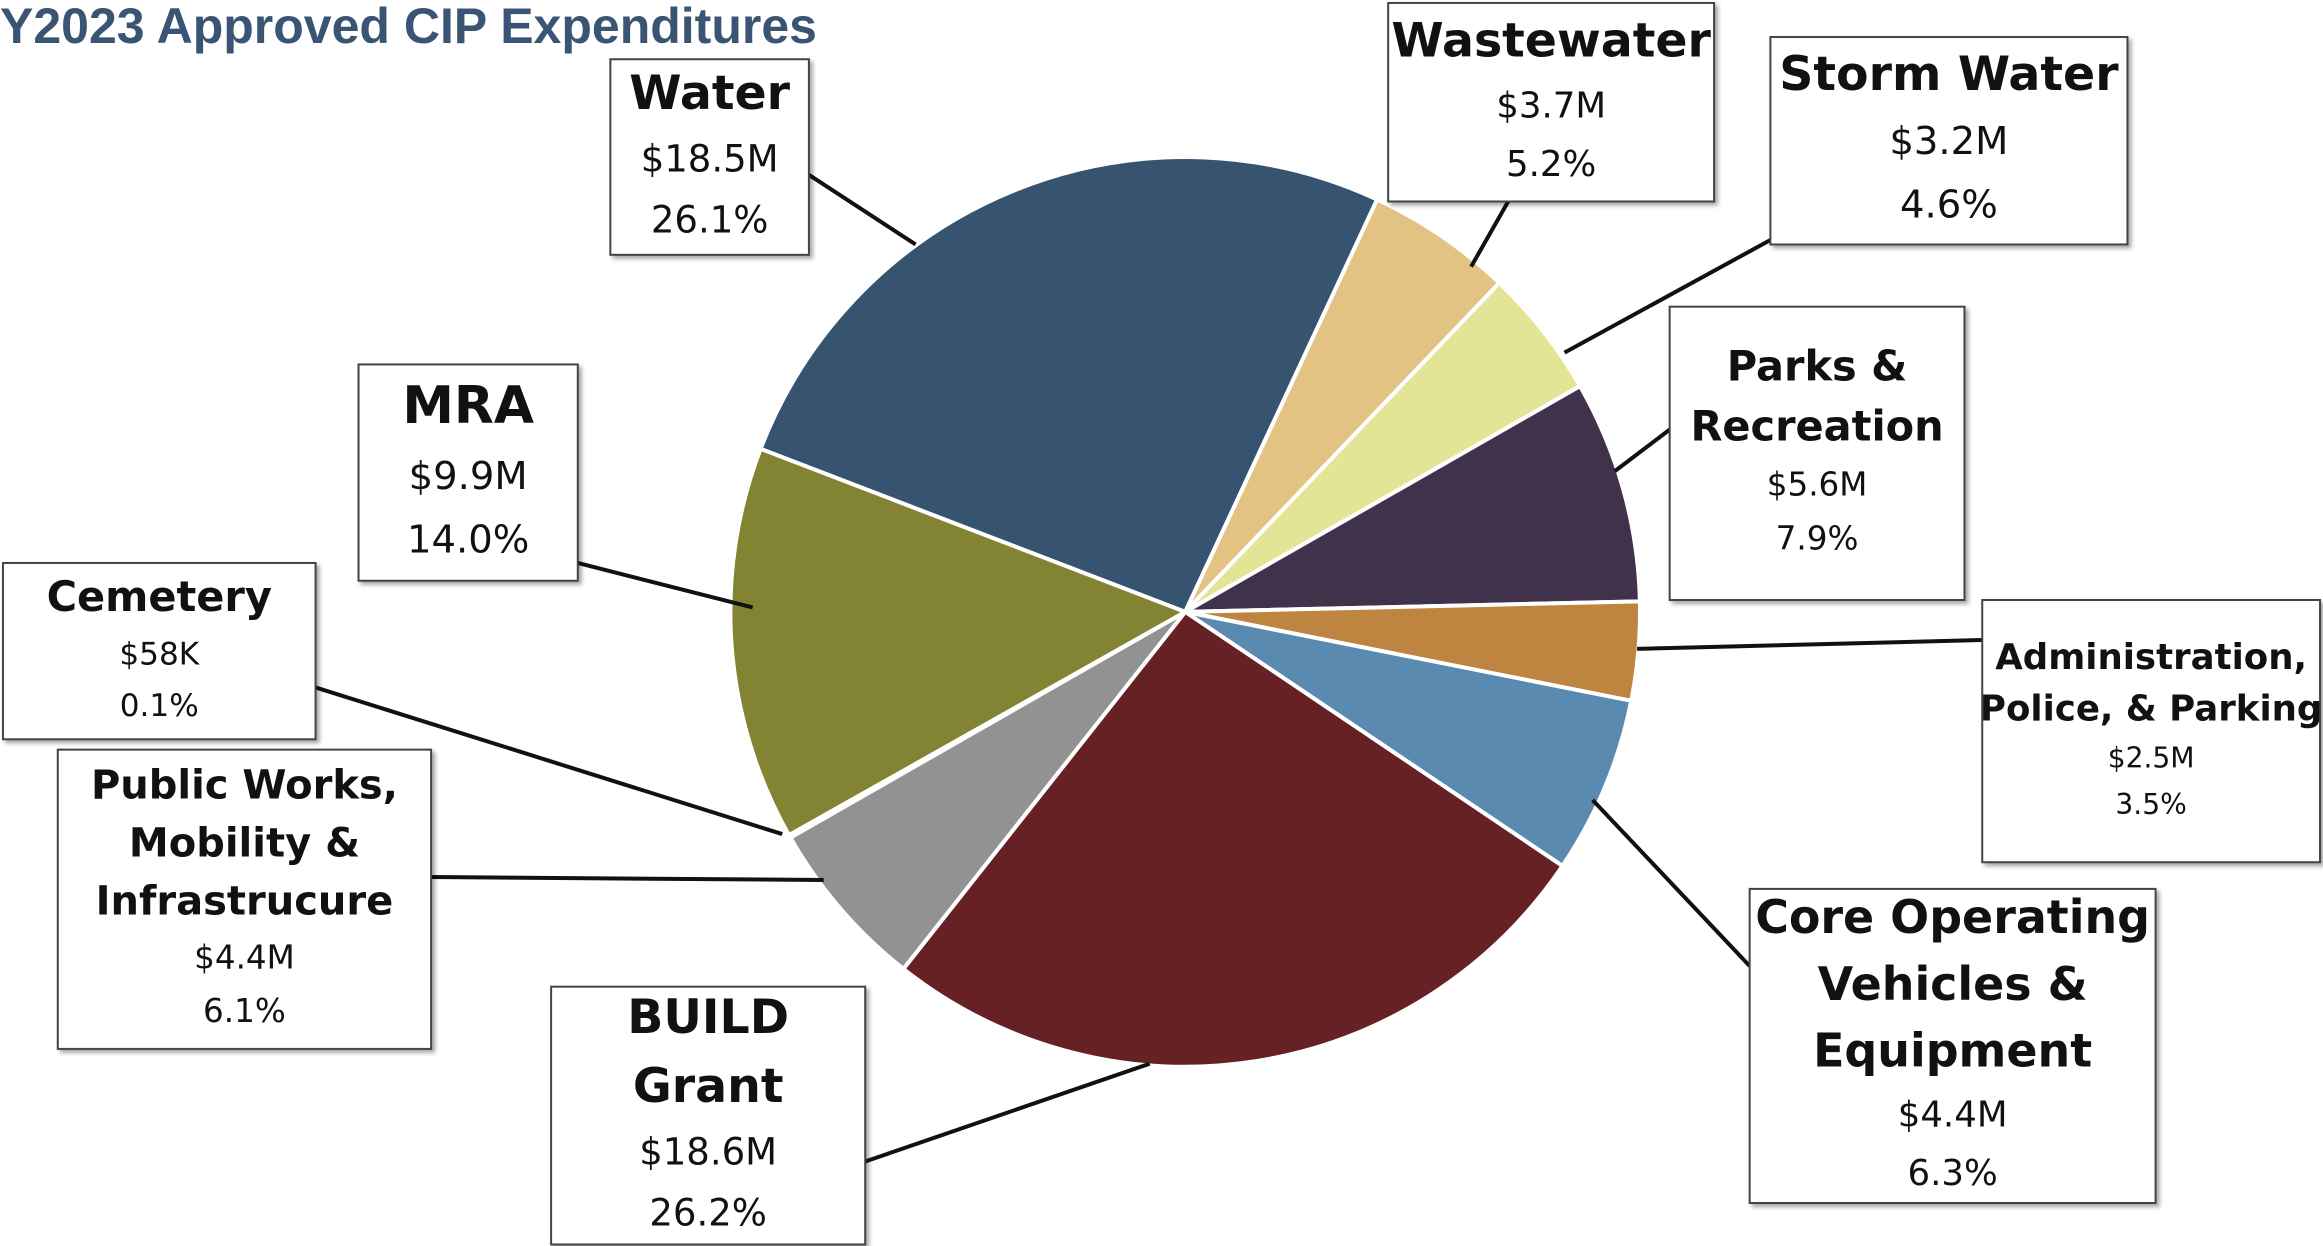 The height and width of the screenshot is (1246, 2323). Describe the element at coordinates (244, 1011) in the screenshot. I see `value-label: 6.1%` at that location.